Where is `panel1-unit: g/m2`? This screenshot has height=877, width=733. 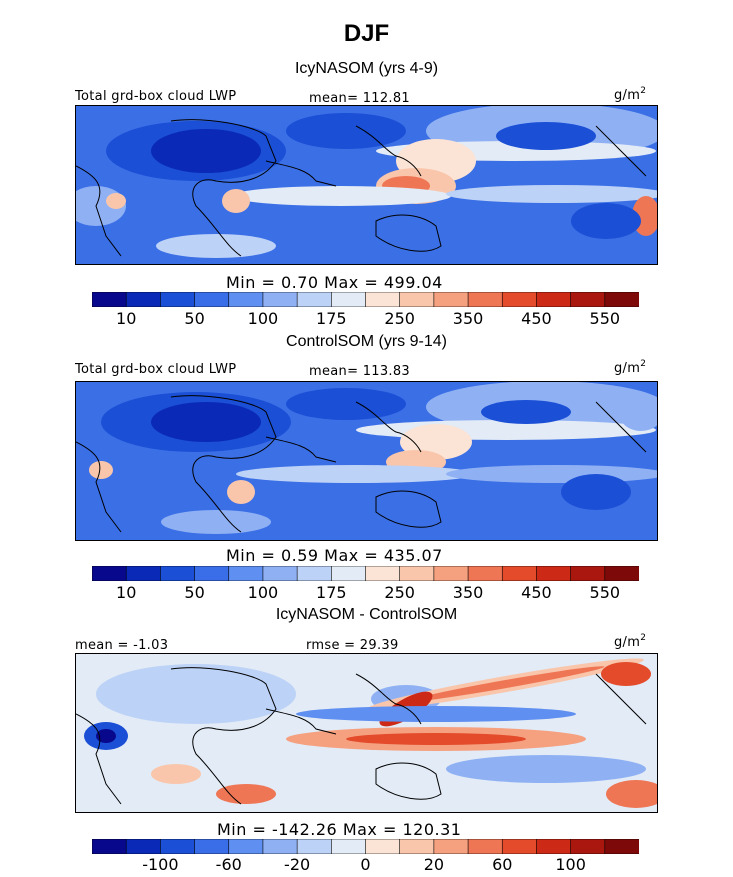
panel1-unit: g/m2 is located at coordinates (630, 94).